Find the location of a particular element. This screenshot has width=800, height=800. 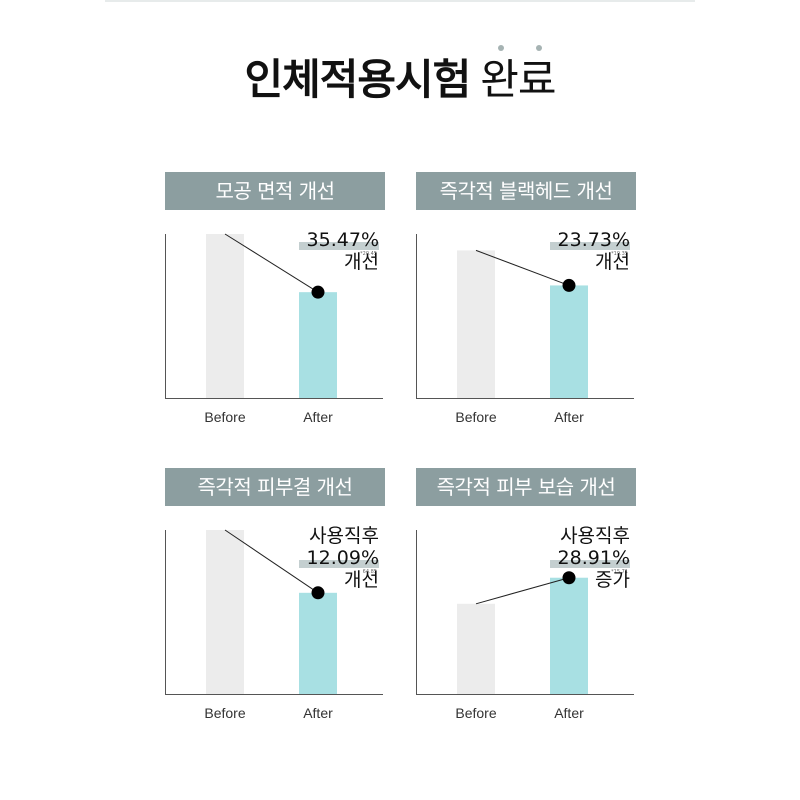

chart-title-moisture: 즉각적 피부 보습 개선 is located at coordinates (526, 487).